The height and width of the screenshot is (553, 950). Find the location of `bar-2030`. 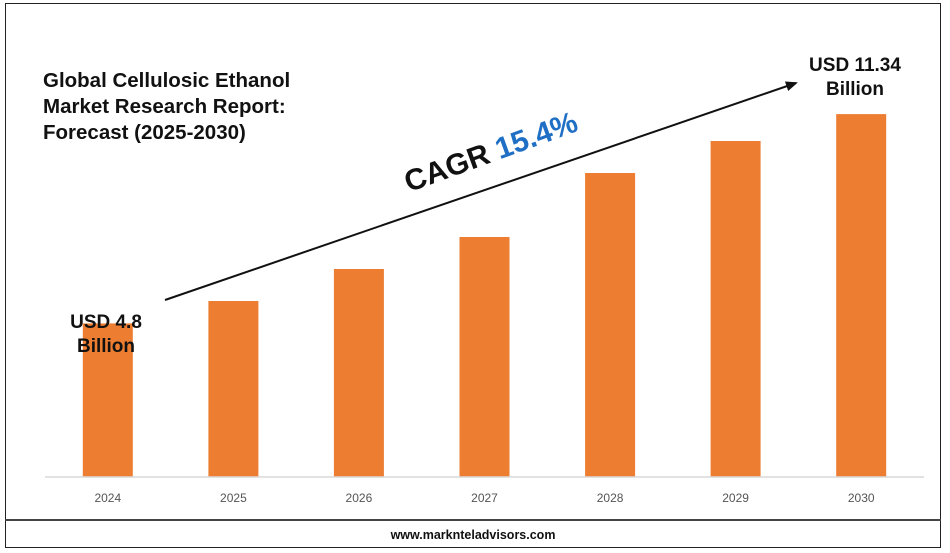

bar-2030 is located at coordinates (861, 295).